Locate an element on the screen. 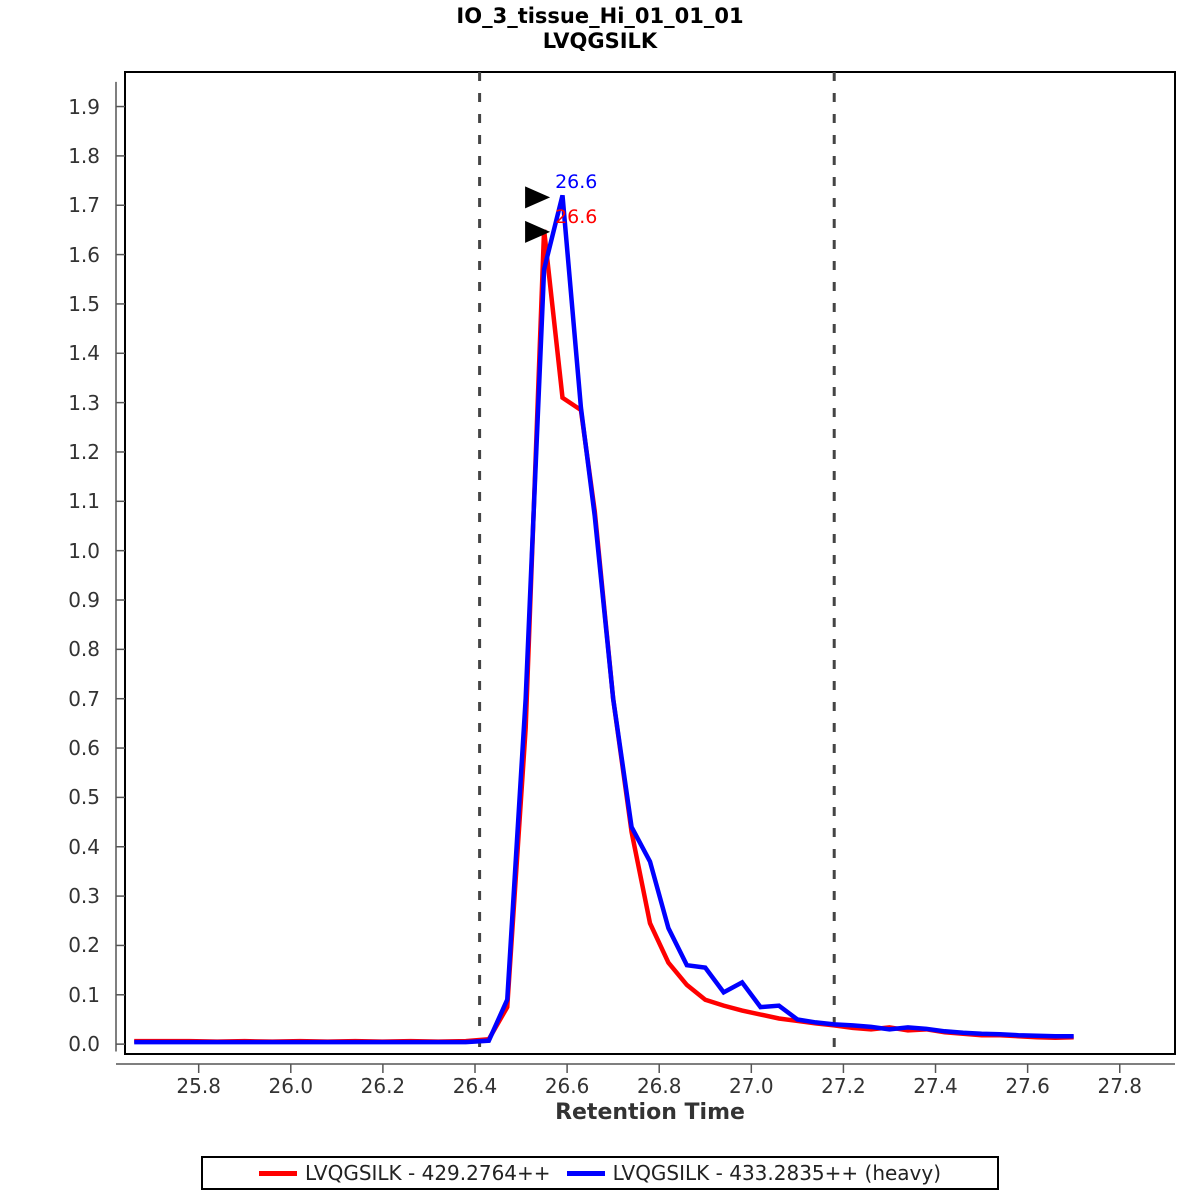  x-tick-label: 27.0 is located at coordinates (751, 1086).